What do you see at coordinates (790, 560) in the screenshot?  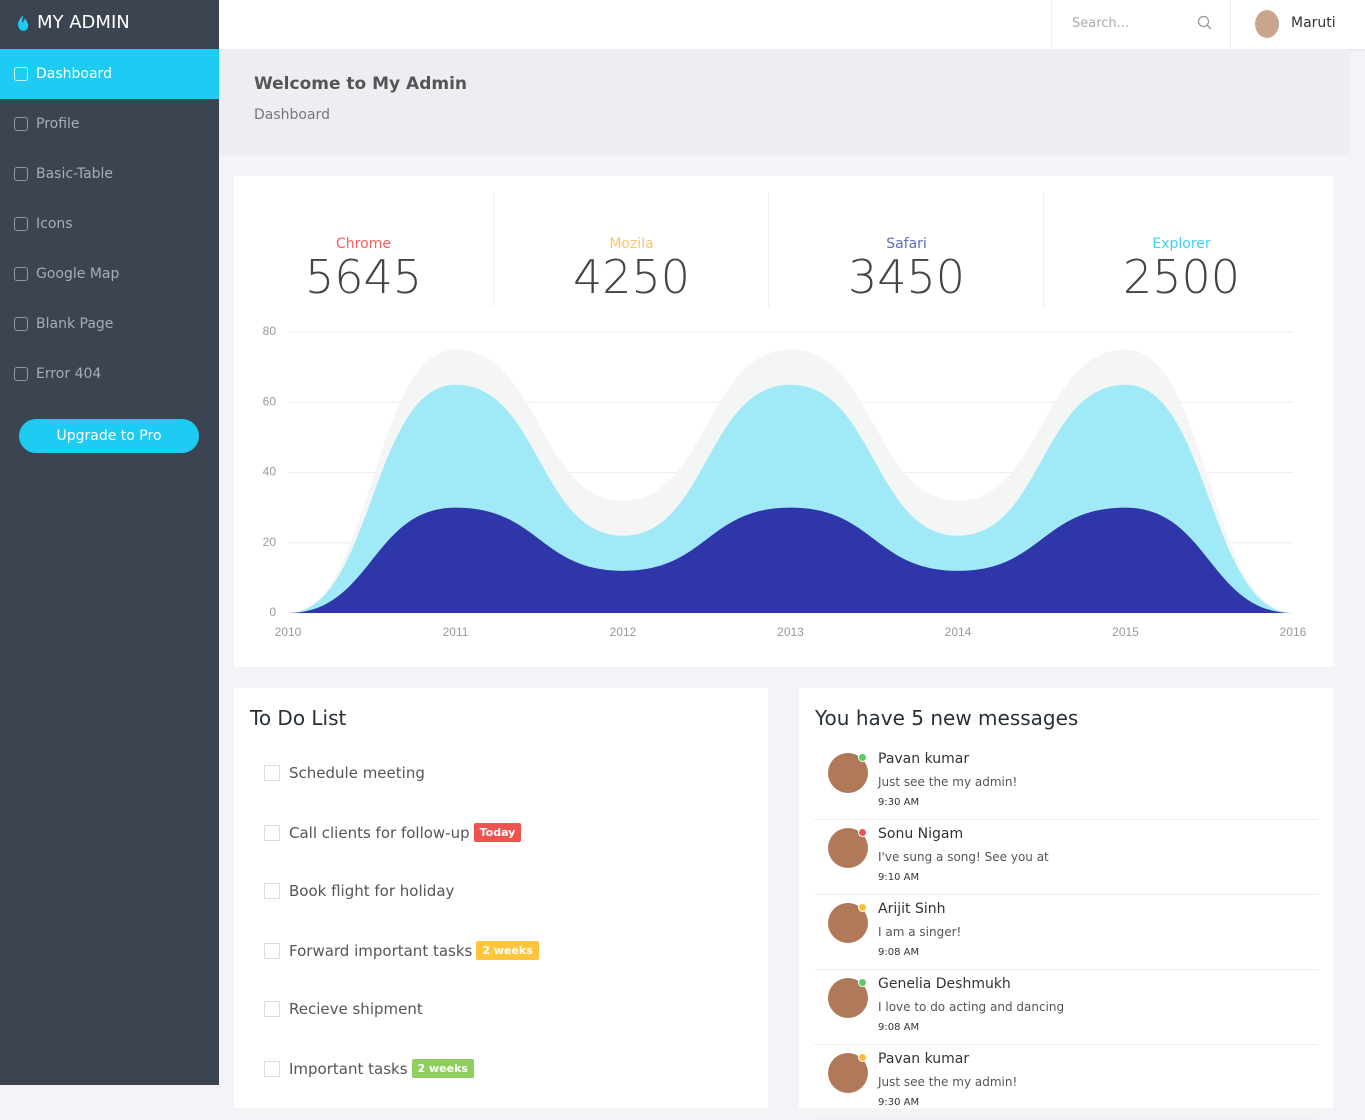 I see `area` at bounding box center [790, 560].